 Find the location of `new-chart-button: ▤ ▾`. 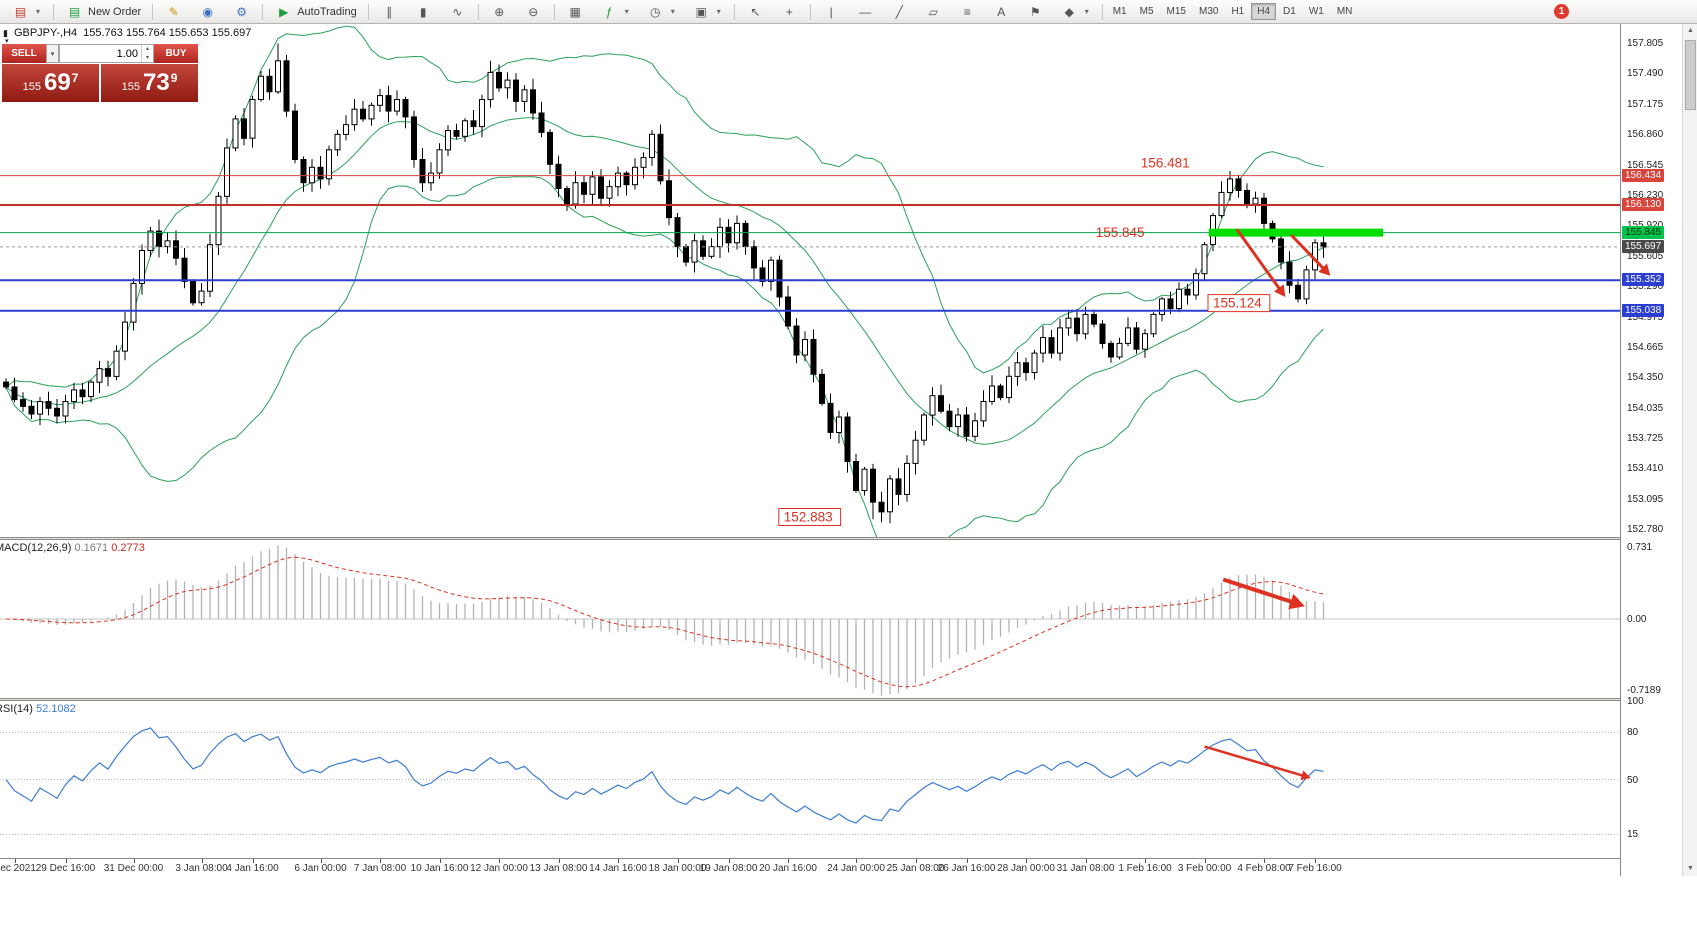

new-chart-button: ▤ ▾ is located at coordinates (26, 11).